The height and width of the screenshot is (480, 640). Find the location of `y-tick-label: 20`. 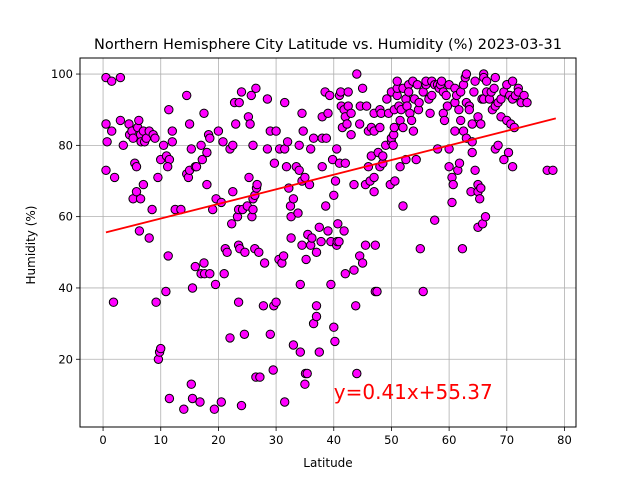

y-tick-label: 20 is located at coordinates (65, 359).